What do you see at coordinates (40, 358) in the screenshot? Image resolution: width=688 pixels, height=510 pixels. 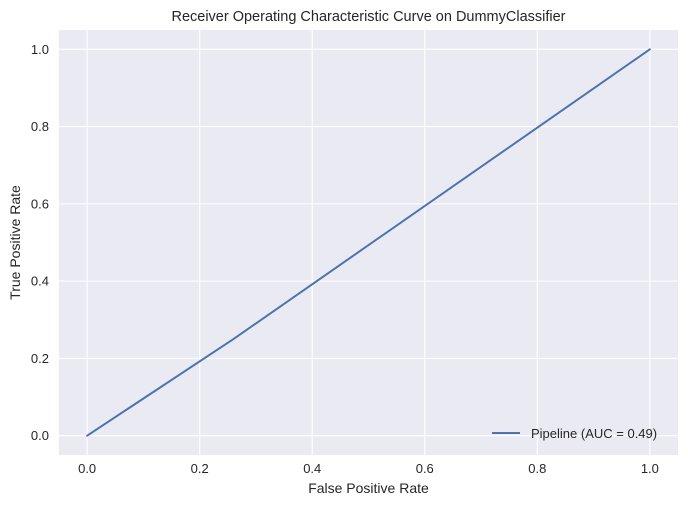 I see `y-tick-label: 0.2` at bounding box center [40, 358].